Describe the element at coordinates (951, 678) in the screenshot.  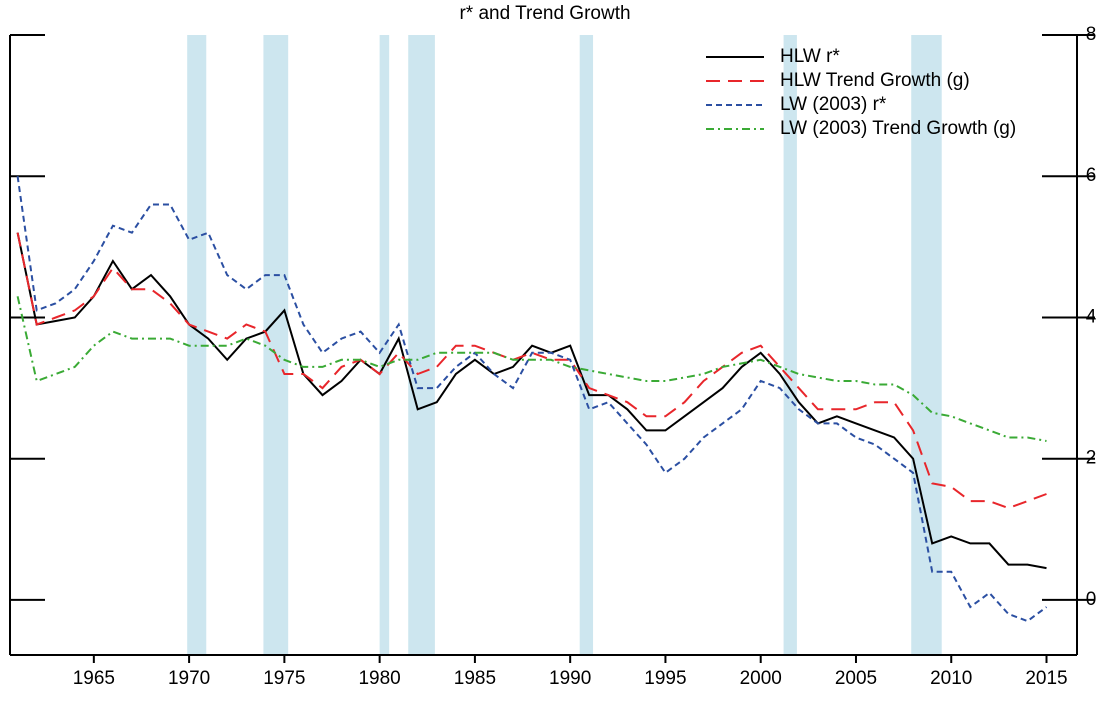
I see `x-tick-label: 2010` at that location.